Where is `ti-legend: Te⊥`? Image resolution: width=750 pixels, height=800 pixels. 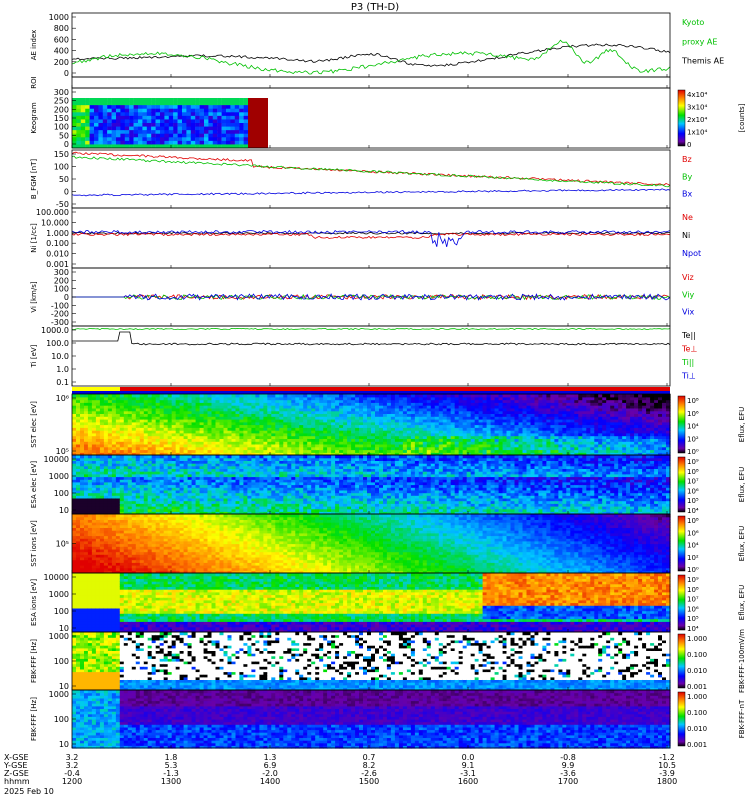 ti-legend: Te⊥ is located at coordinates (689, 349).